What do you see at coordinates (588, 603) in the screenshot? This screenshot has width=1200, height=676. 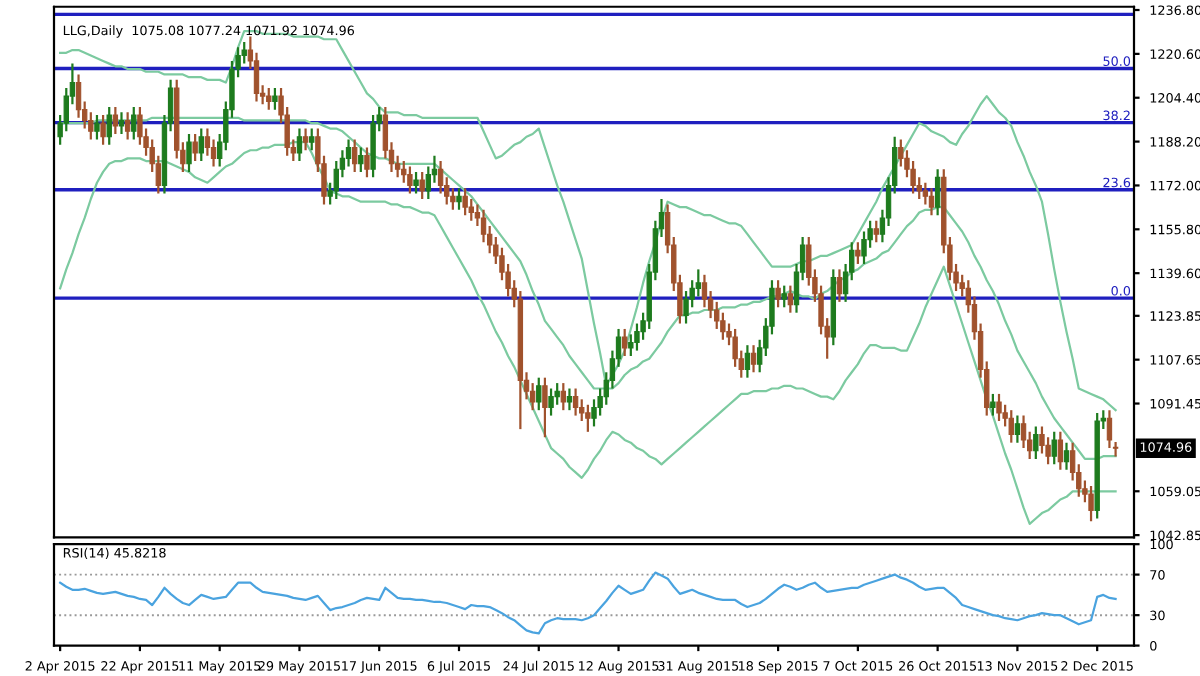 I see `line-series` at bounding box center [588, 603].